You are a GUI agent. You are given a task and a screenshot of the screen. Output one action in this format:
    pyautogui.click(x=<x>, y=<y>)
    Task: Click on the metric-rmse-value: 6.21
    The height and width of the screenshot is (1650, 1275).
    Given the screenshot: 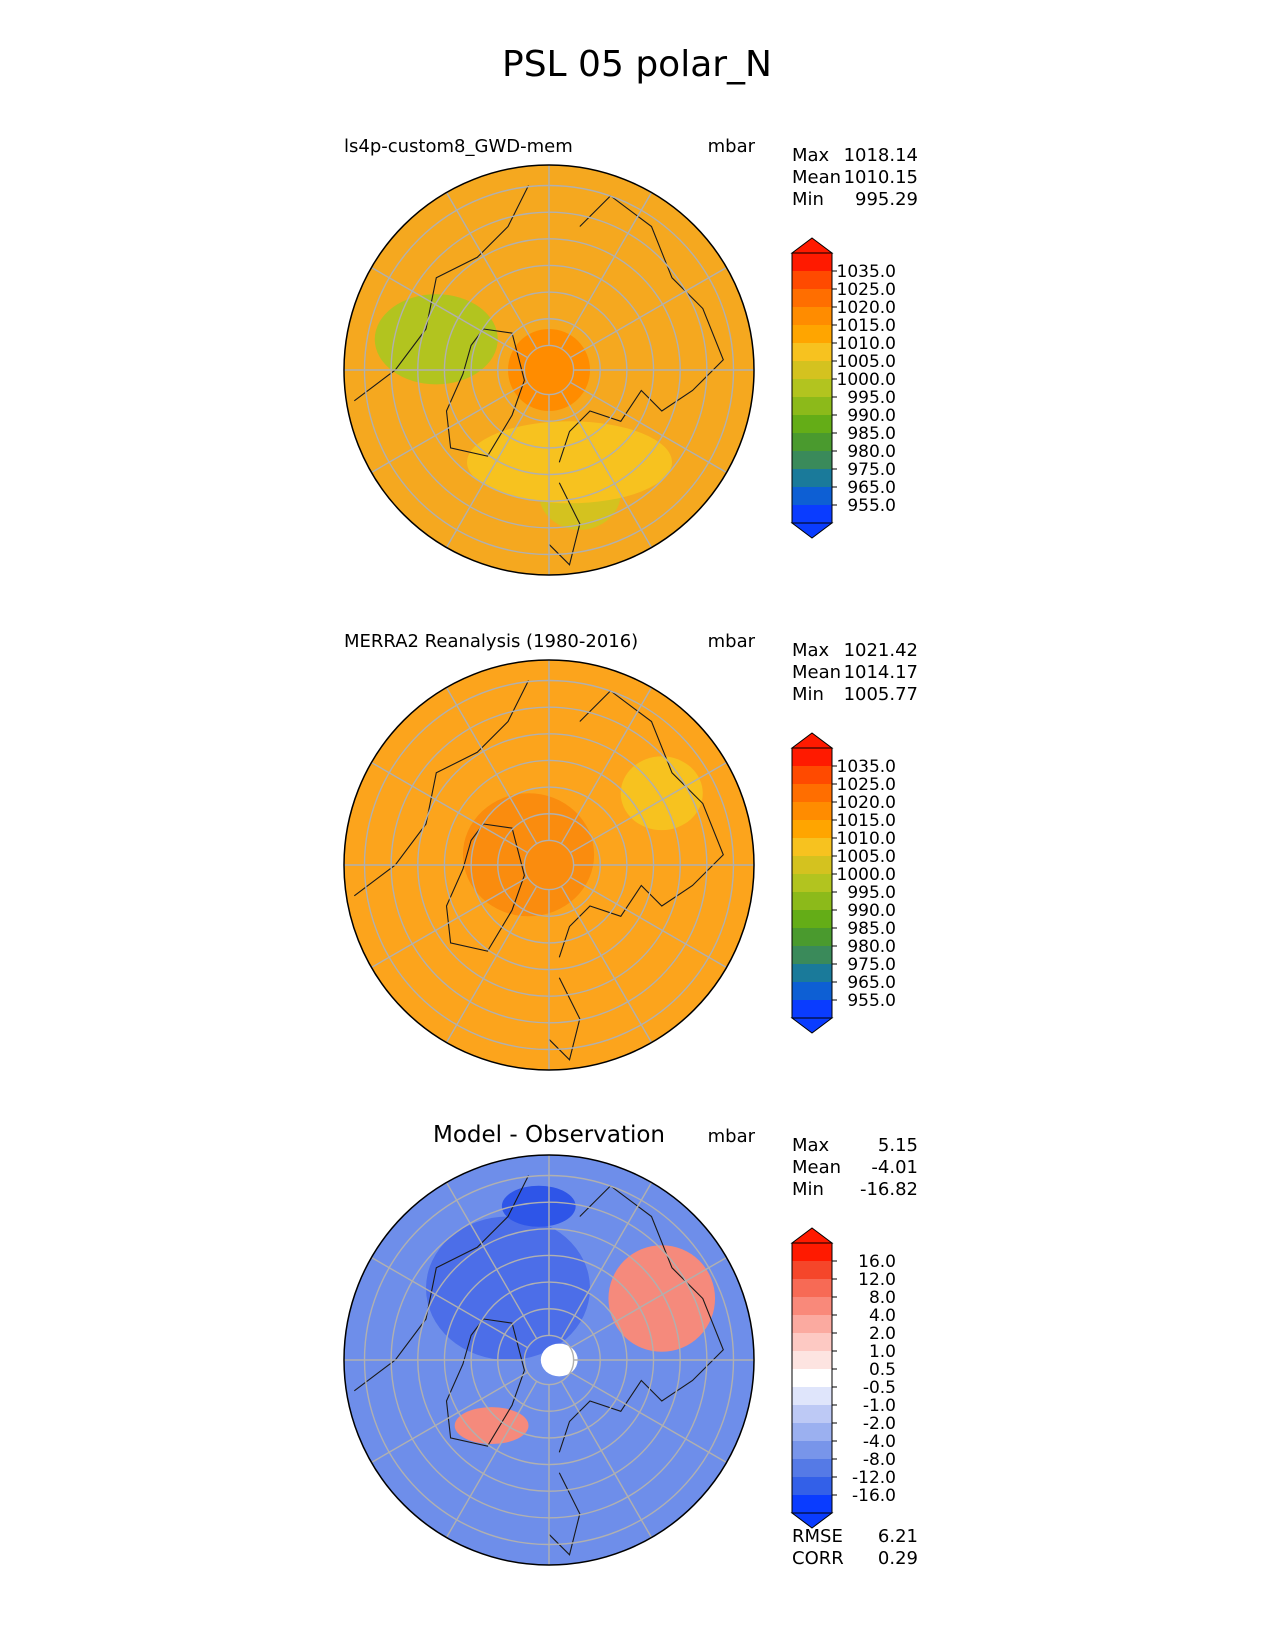 What is the action you would take?
    pyautogui.click(x=898, y=1536)
    